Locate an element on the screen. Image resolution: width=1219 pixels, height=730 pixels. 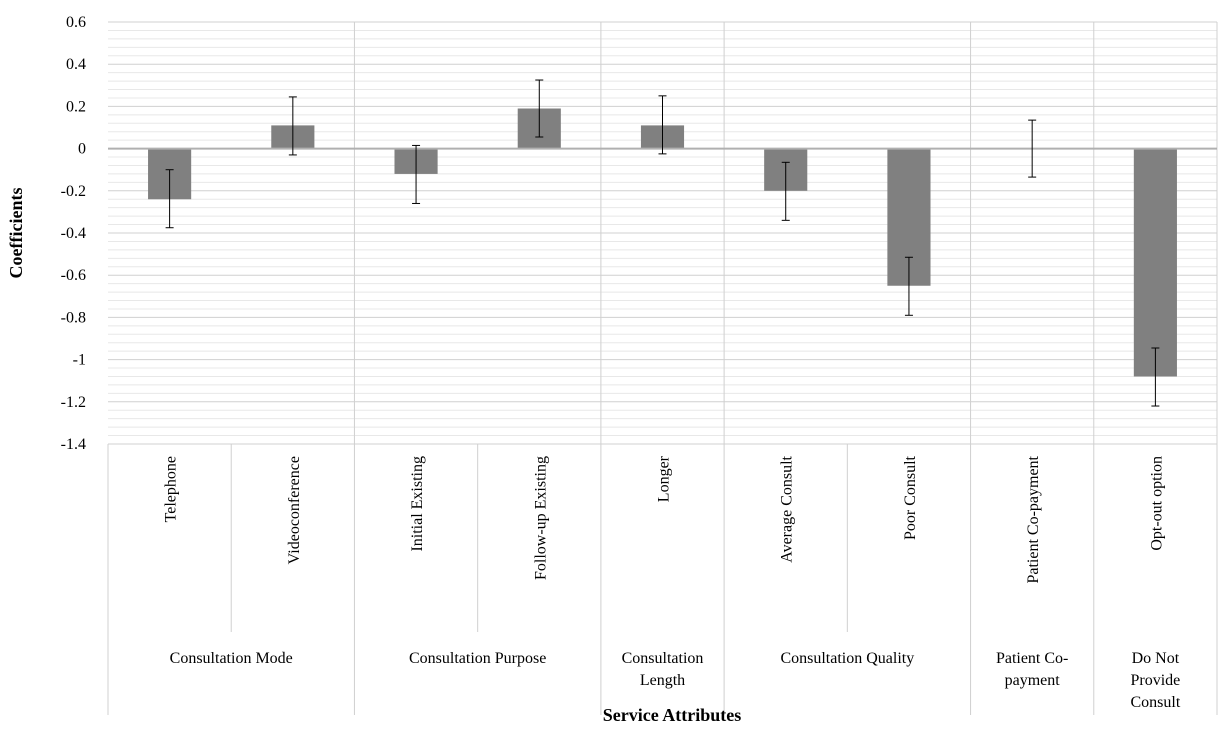
y-tick-label: 0.4 is located at coordinates (76, 64).